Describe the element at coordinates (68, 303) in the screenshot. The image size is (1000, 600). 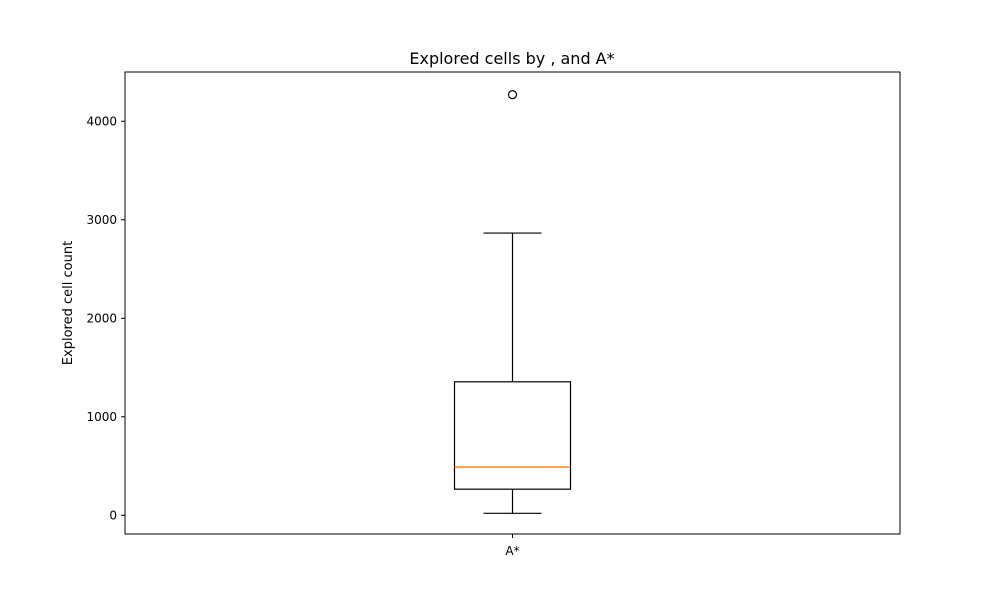
I see `y-axis-label: Explored cell count` at that location.